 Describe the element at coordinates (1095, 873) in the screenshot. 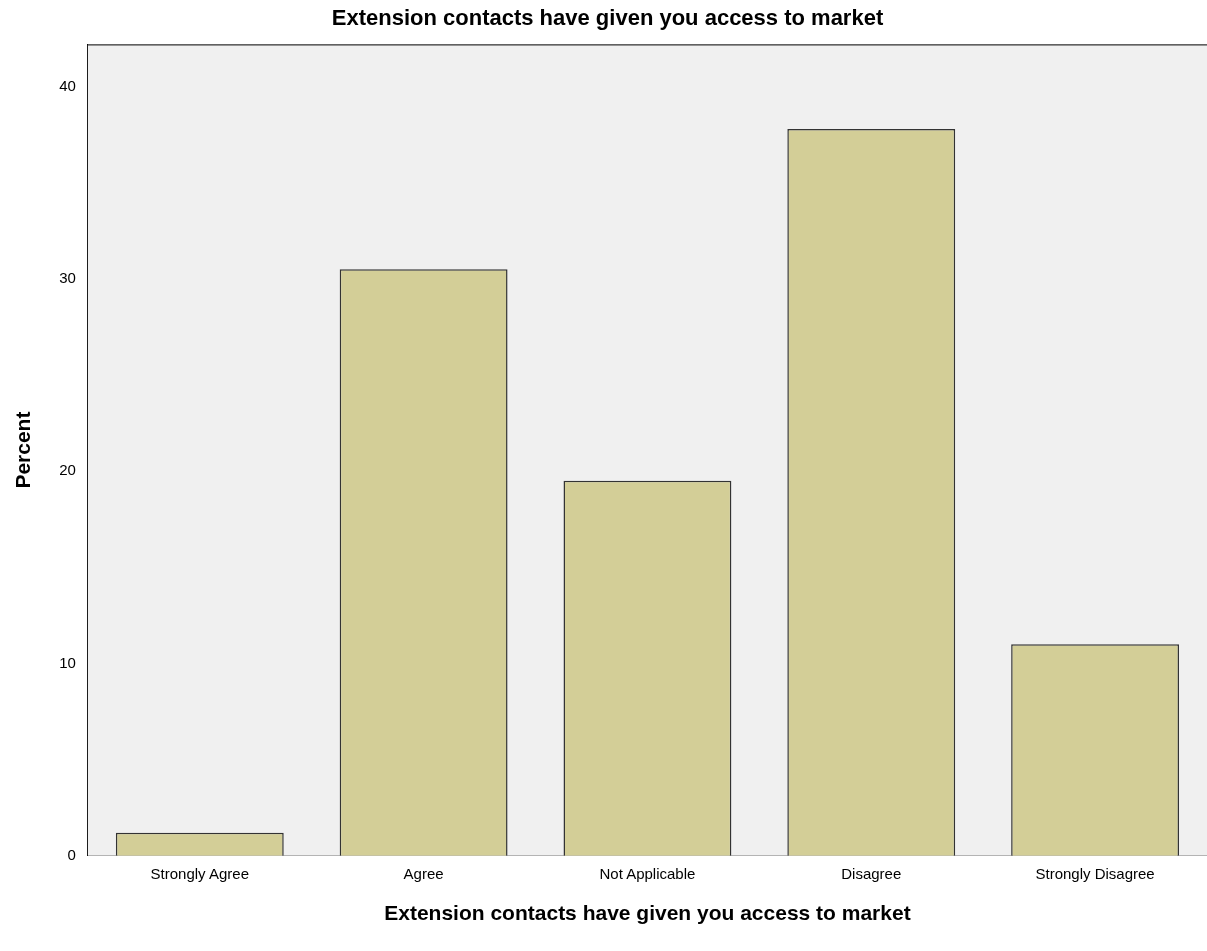

I see `x-tick-label: Strongly Disagree` at that location.